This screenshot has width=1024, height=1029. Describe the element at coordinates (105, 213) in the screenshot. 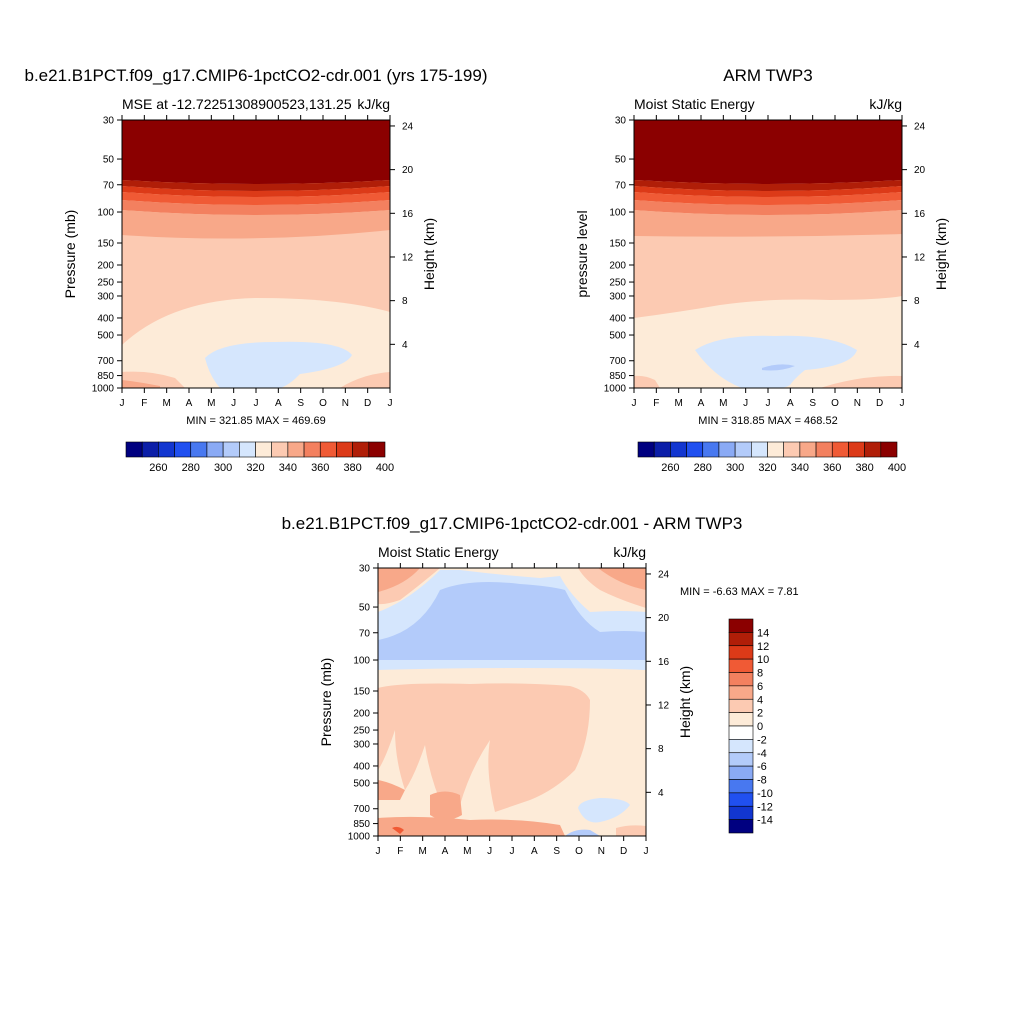

I see `y-tick-label: 100` at that location.